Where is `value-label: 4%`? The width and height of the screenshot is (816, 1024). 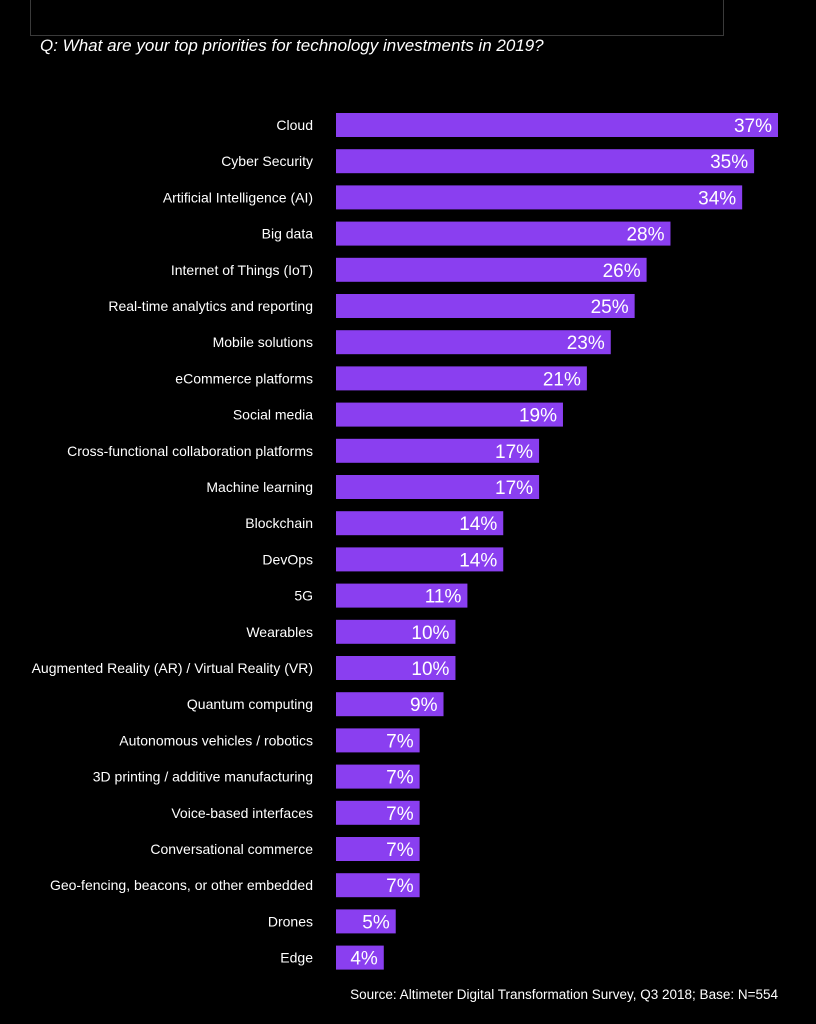 value-label: 4% is located at coordinates (364, 959).